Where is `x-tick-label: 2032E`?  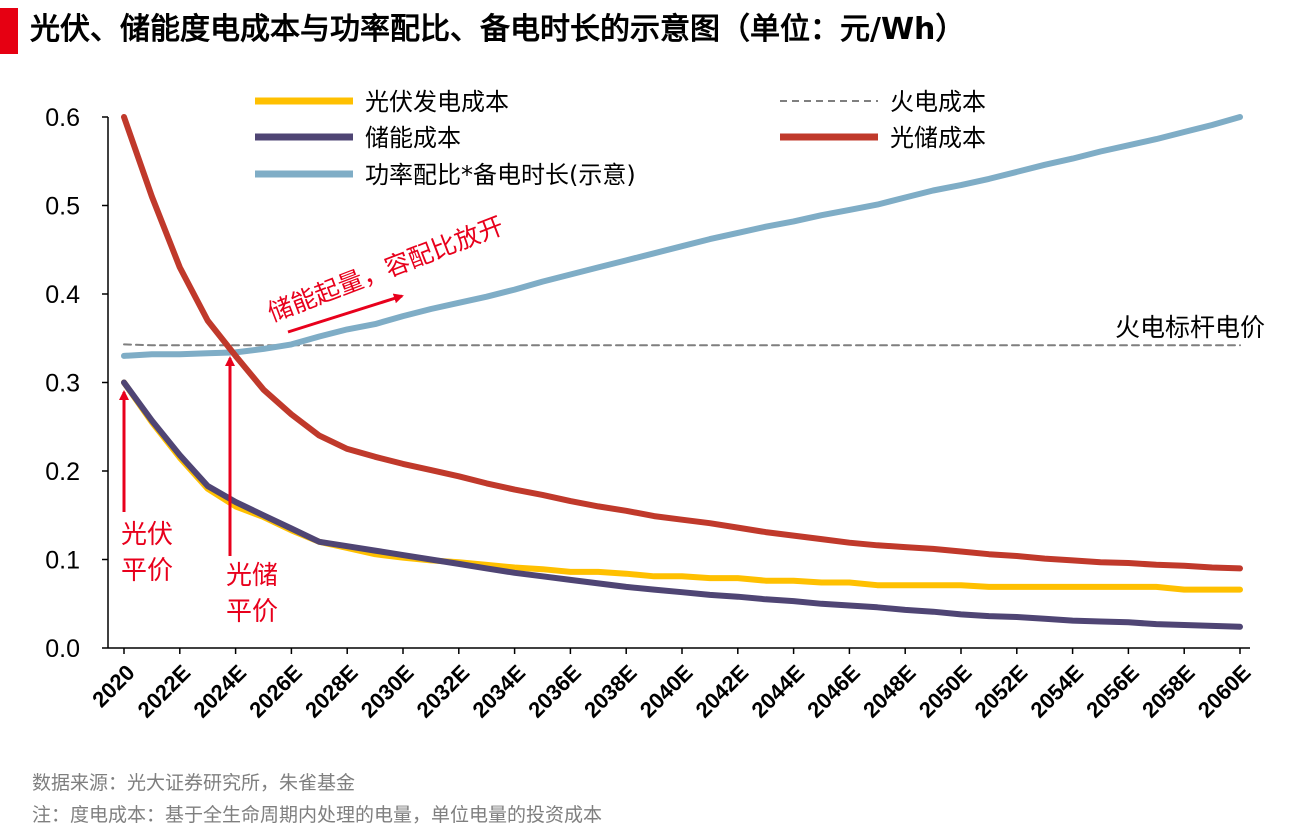 x-tick-label: 2032E is located at coordinates (443, 691).